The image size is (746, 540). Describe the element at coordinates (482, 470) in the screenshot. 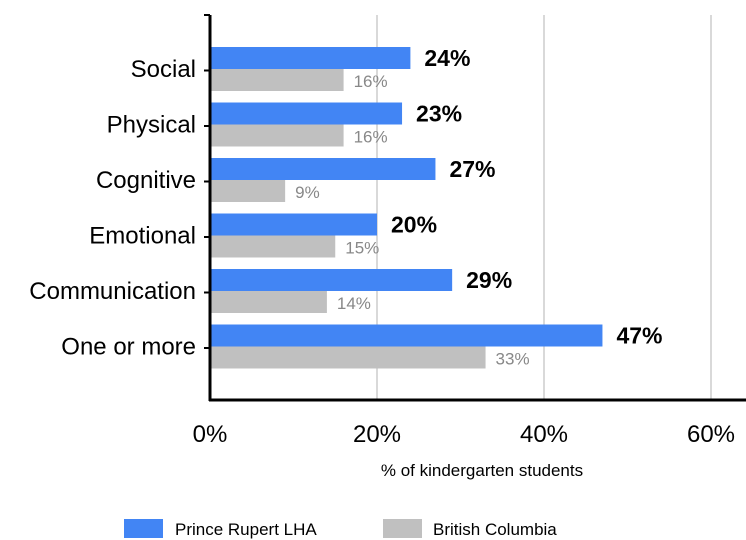

I see `x-axis-title: % of kindergarten students` at that location.